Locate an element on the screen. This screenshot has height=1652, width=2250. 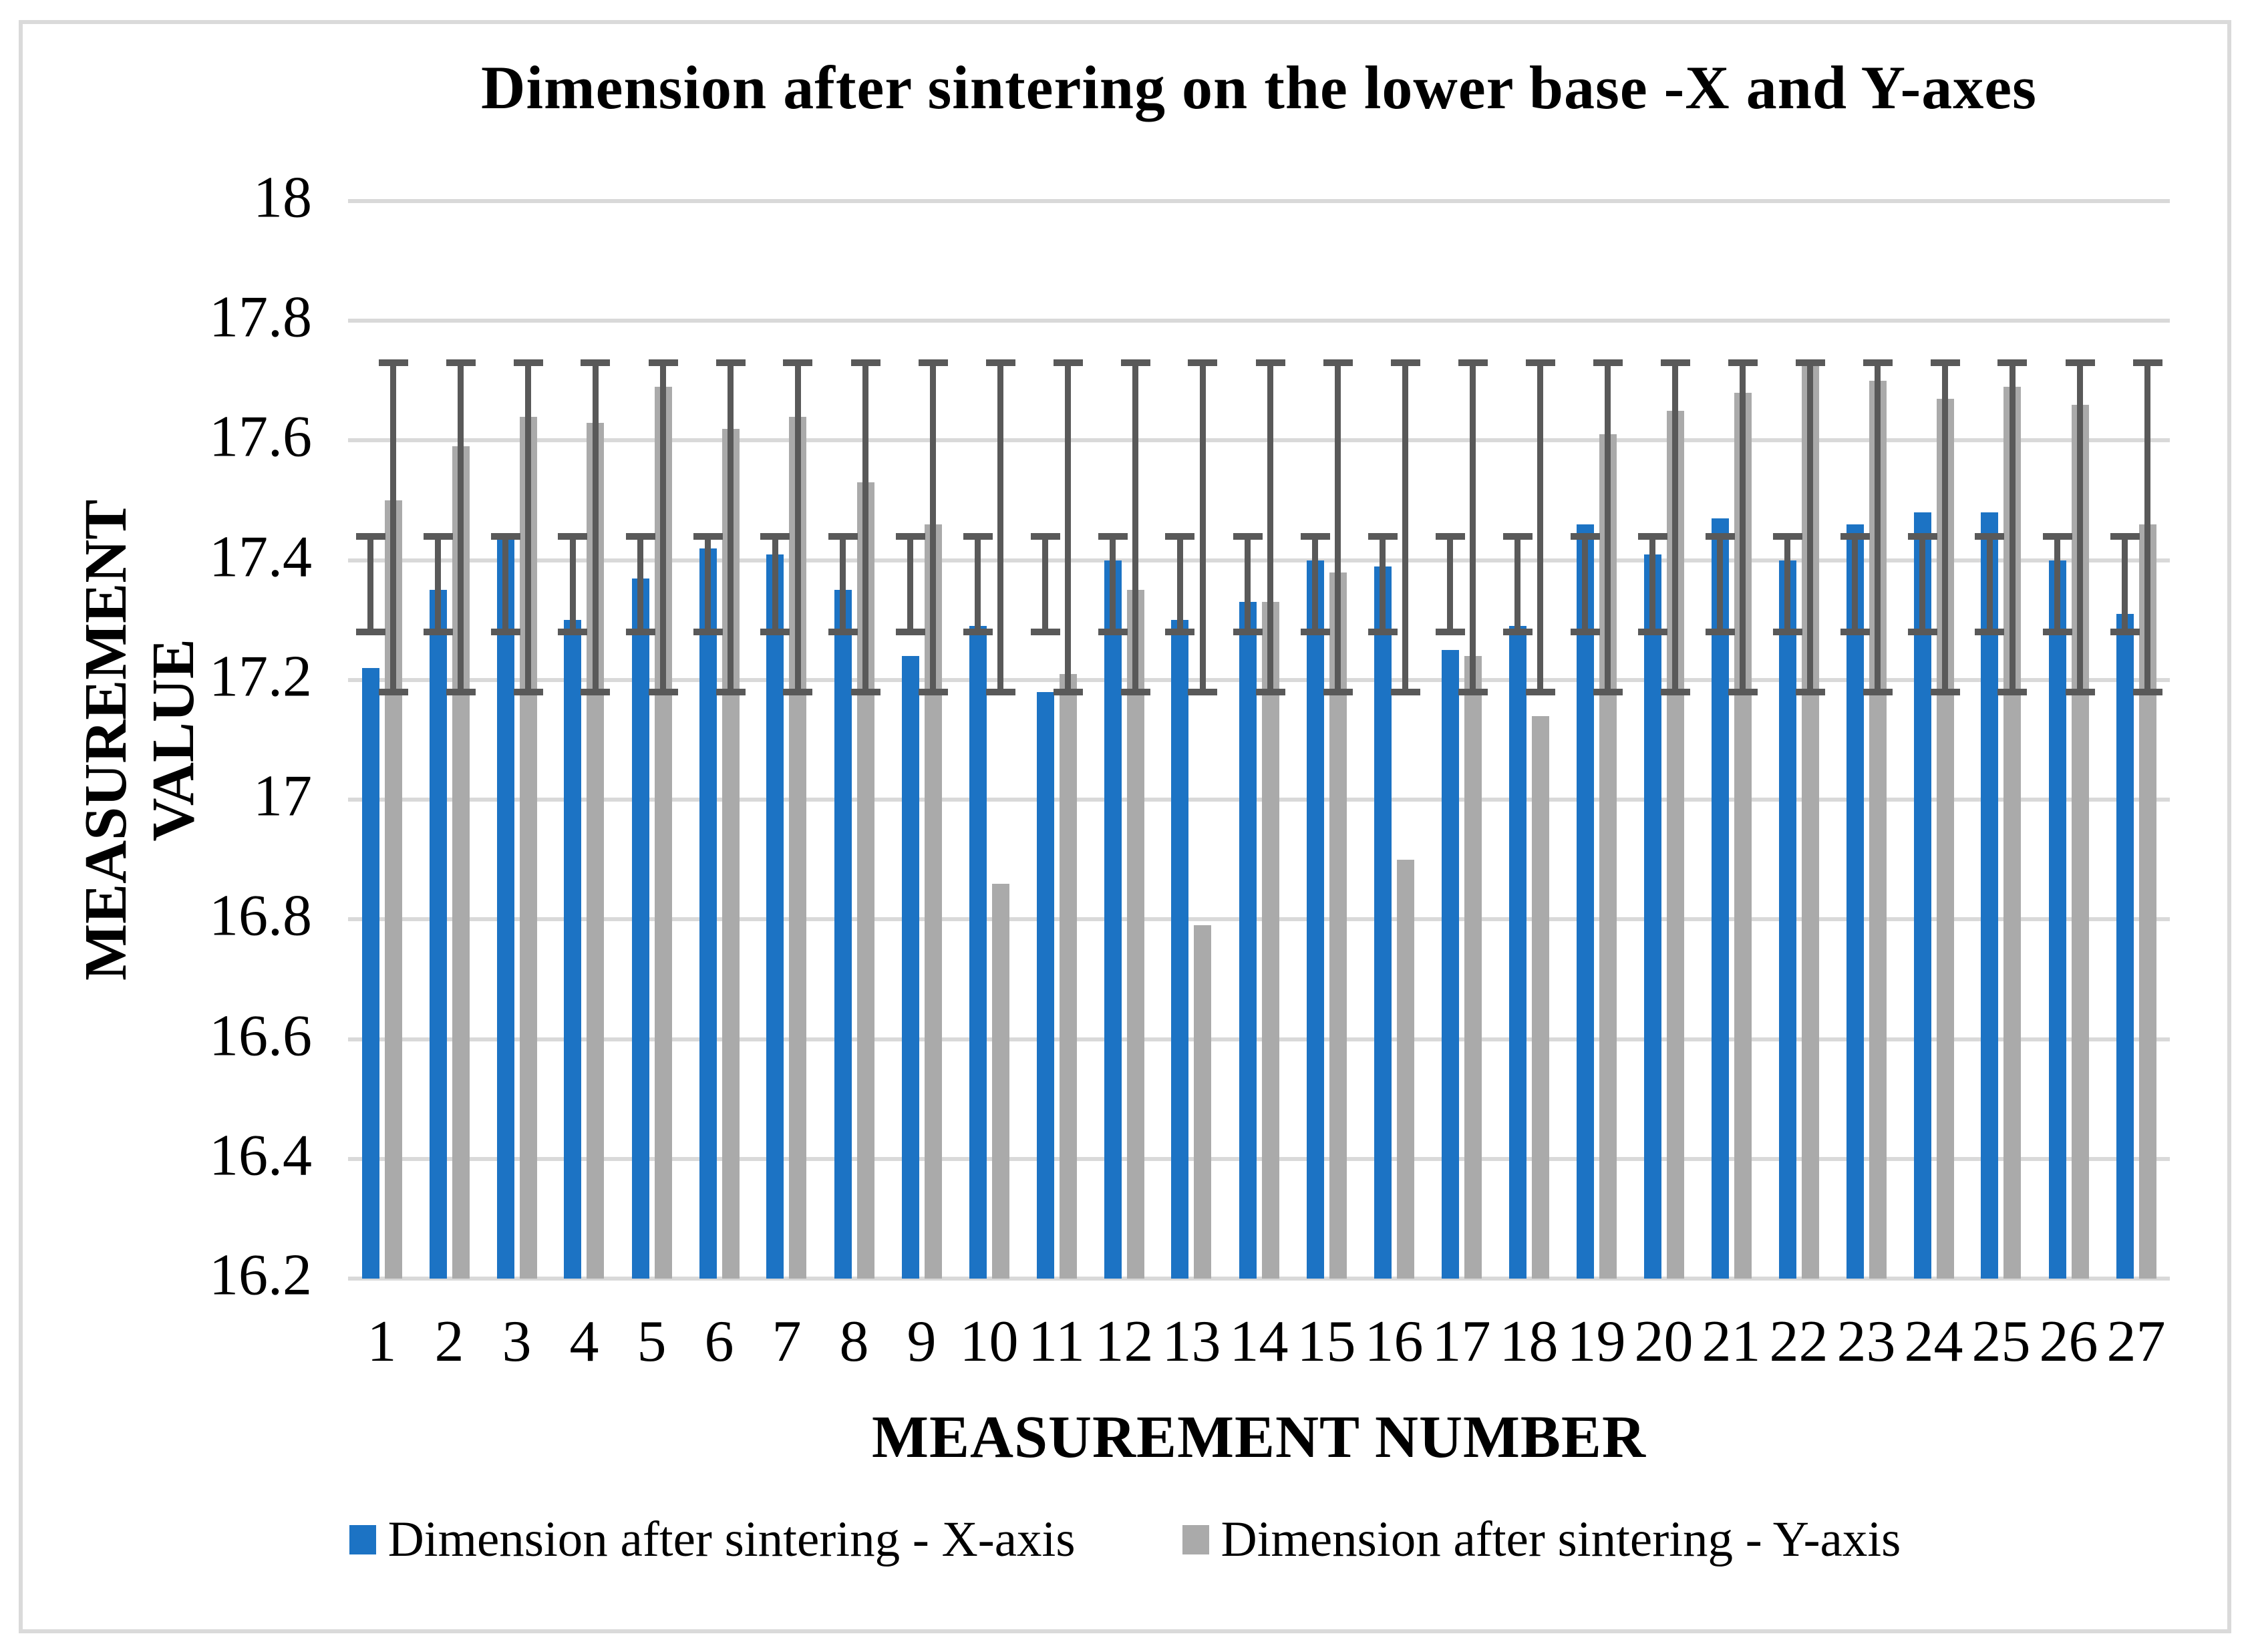
legend-label-x-series: Dimension after sintering - X-axis is located at coordinates (731, 1539).